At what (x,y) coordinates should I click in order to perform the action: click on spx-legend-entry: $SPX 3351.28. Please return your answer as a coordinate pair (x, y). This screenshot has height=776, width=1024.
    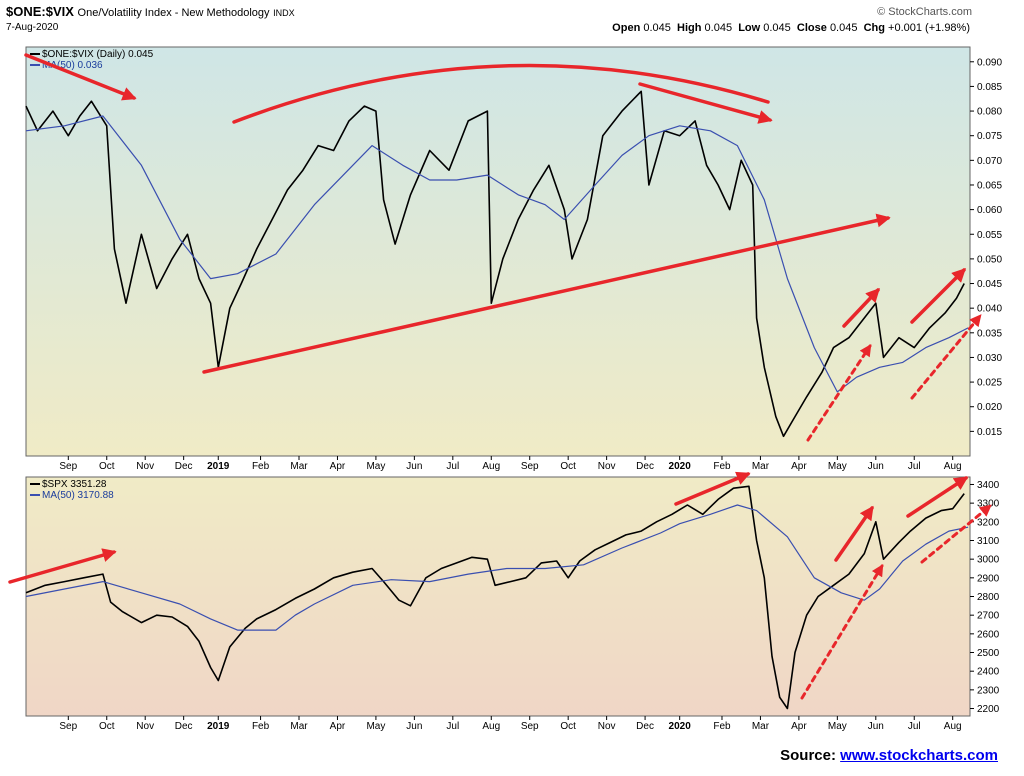
    Looking at the image, I should click on (74, 484).